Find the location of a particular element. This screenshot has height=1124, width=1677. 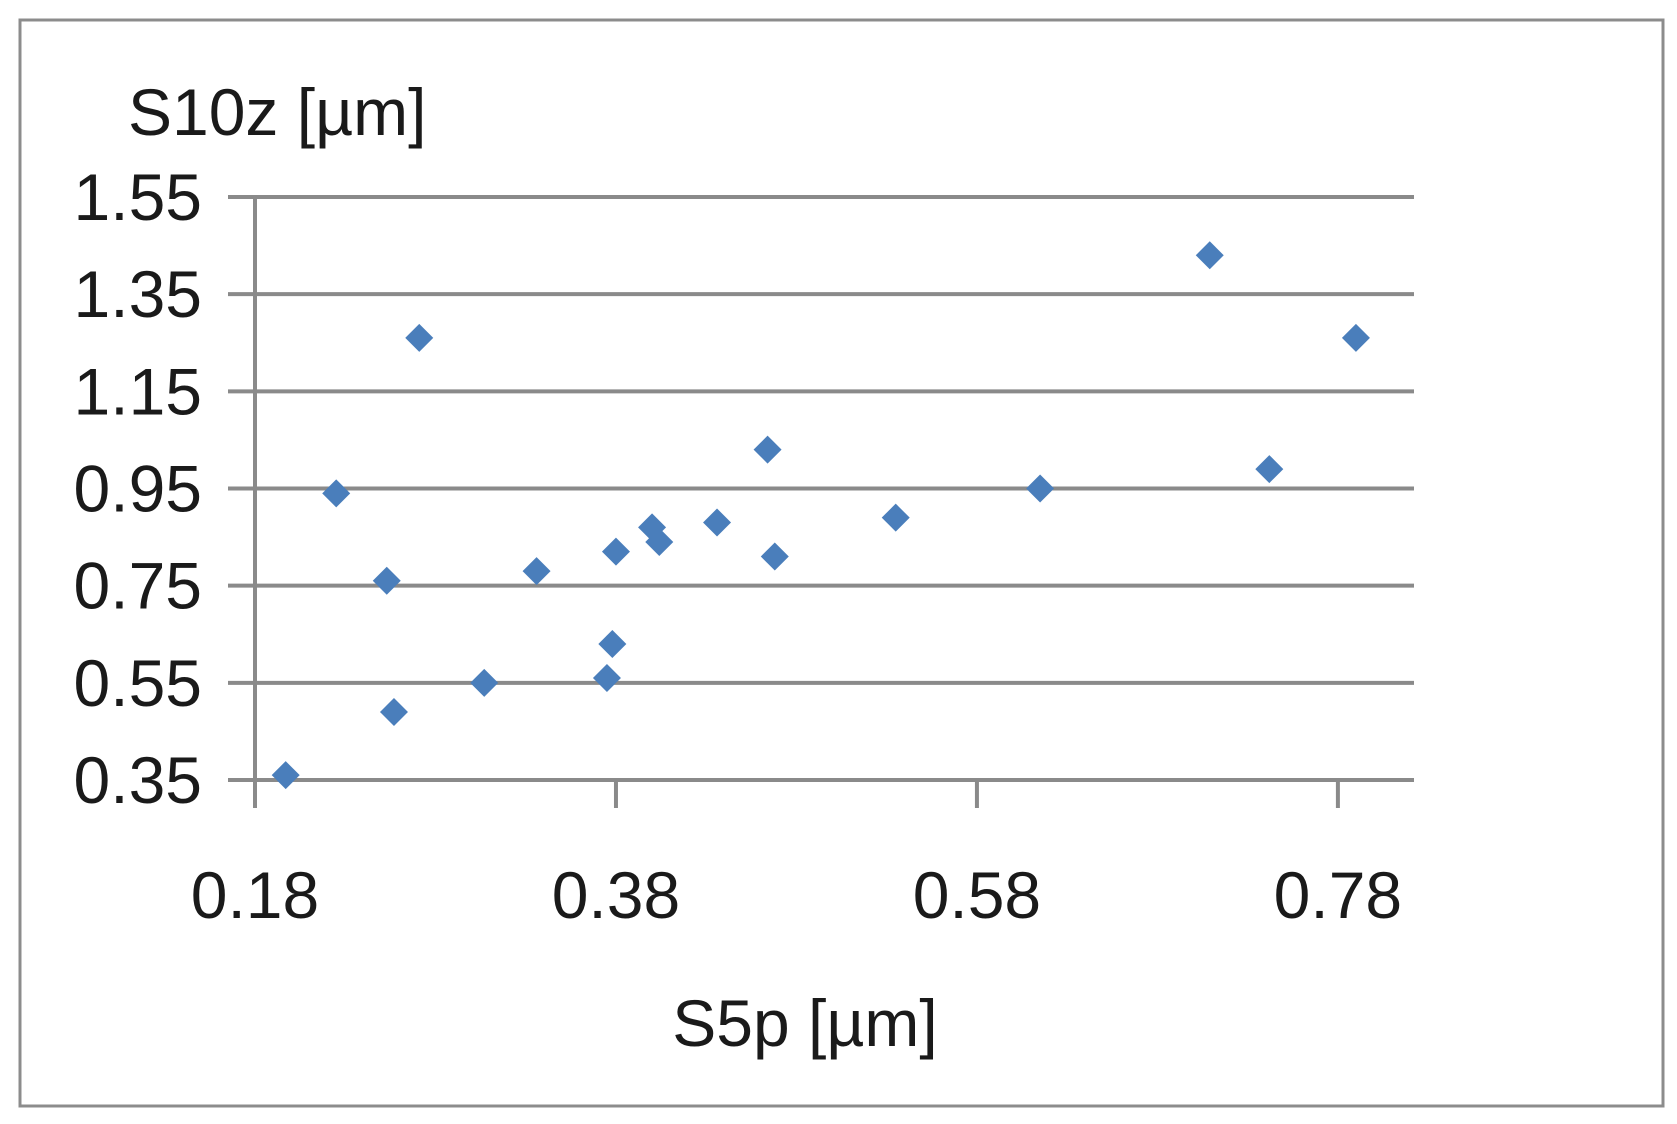

y-tick-label: 1.35 is located at coordinates (138, 294).